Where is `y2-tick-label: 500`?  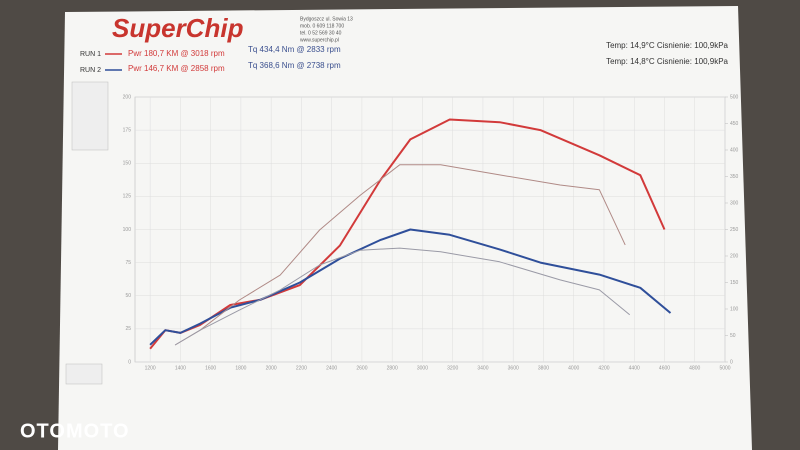 y2-tick-label: 500 is located at coordinates (734, 97).